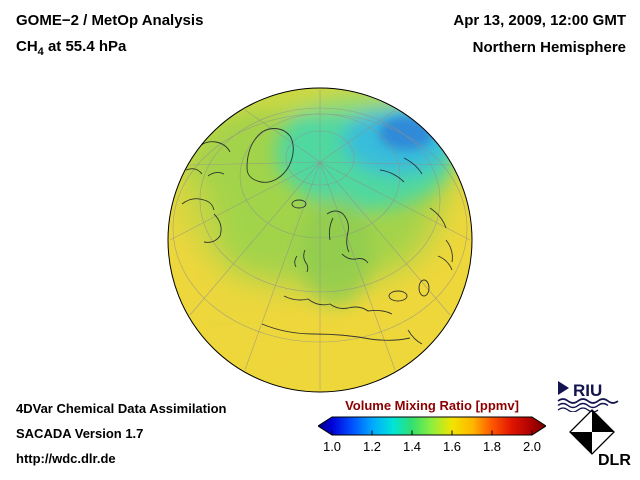  Describe the element at coordinates (432, 405) in the screenshot. I see `colorbar-title: Volume Mixing Ratio [ppmv]` at that location.